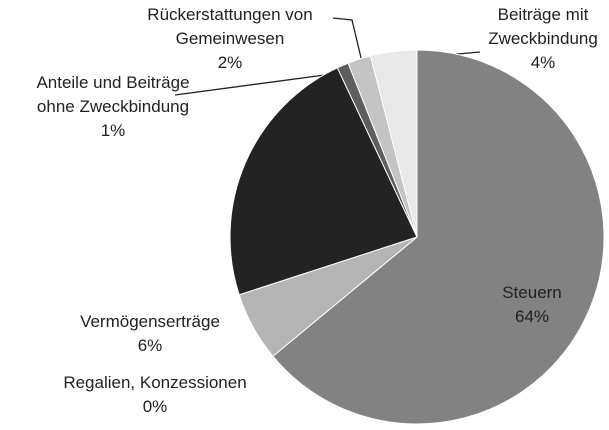  I want to click on value-label: 1%, so click(113, 130).